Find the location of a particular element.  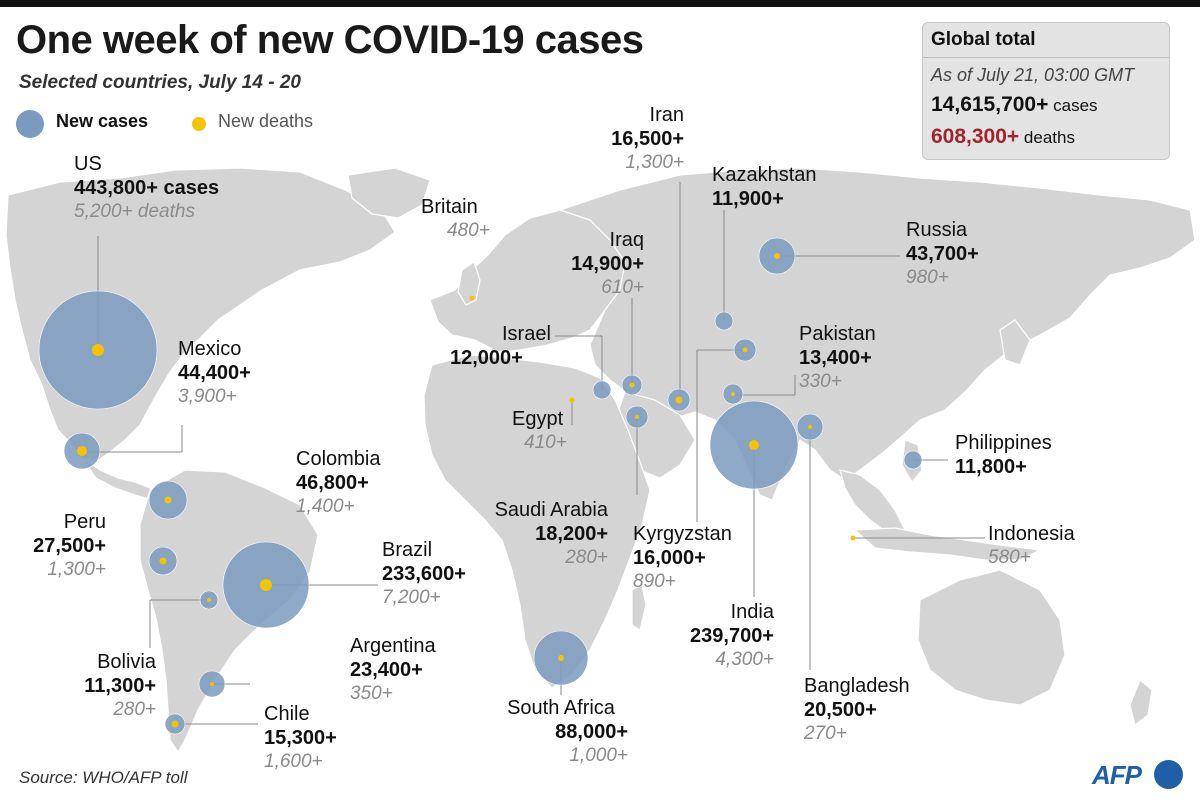

legend-cases-label: New cases is located at coordinates (102, 121).